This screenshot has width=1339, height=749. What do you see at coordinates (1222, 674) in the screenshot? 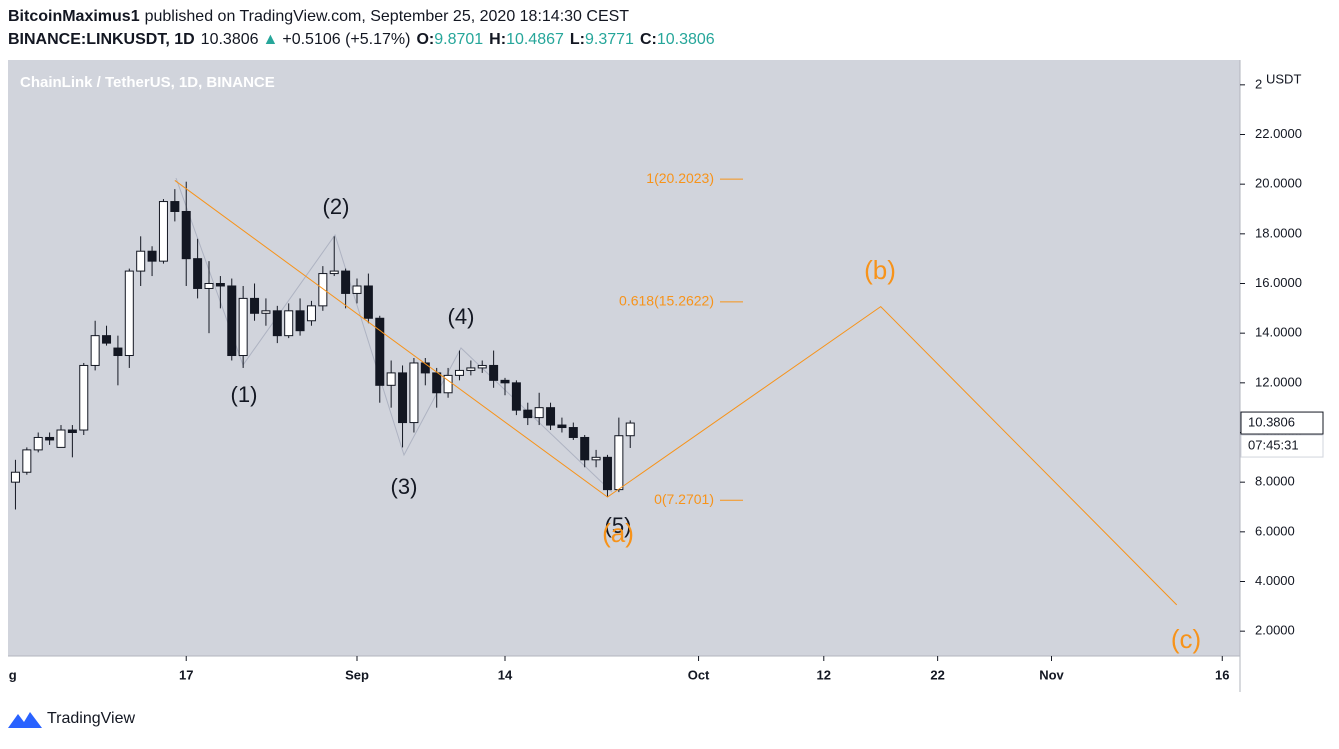
I see `x-tick-label: 16` at bounding box center [1222, 674].